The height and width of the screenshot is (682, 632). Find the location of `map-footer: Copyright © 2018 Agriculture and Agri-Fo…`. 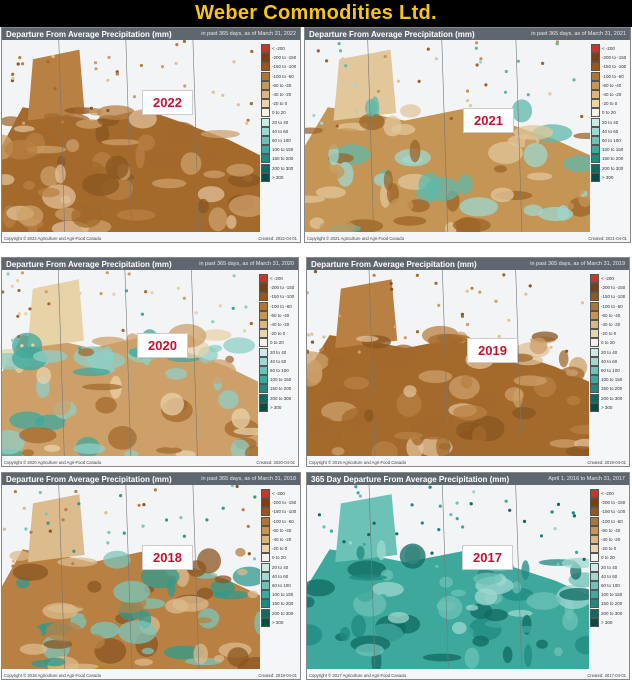

map-footer: Copyright © 2018 Agriculture and Agri-Fo… is located at coordinates (52, 675).